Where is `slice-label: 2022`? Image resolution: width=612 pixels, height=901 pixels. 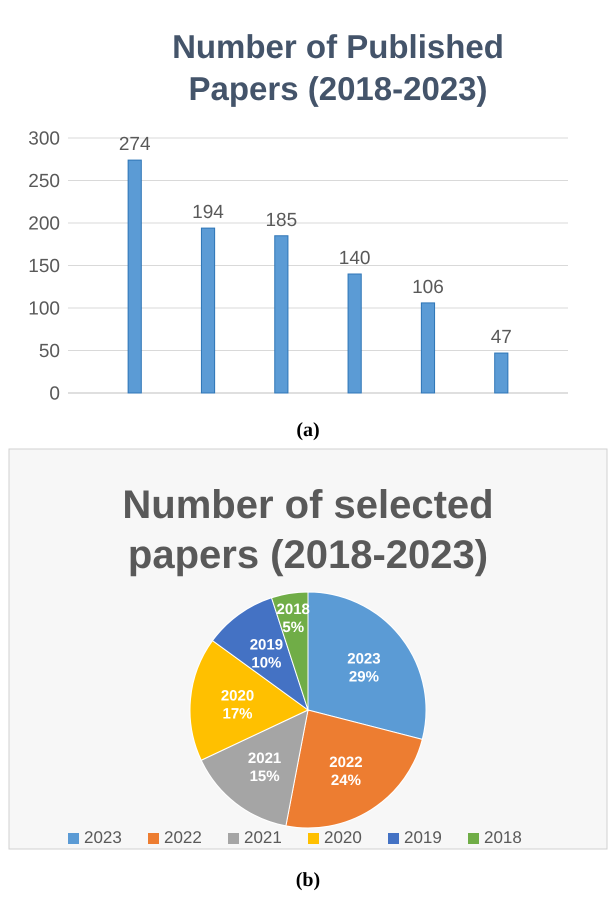
slice-label: 2022 is located at coordinates (346, 762).